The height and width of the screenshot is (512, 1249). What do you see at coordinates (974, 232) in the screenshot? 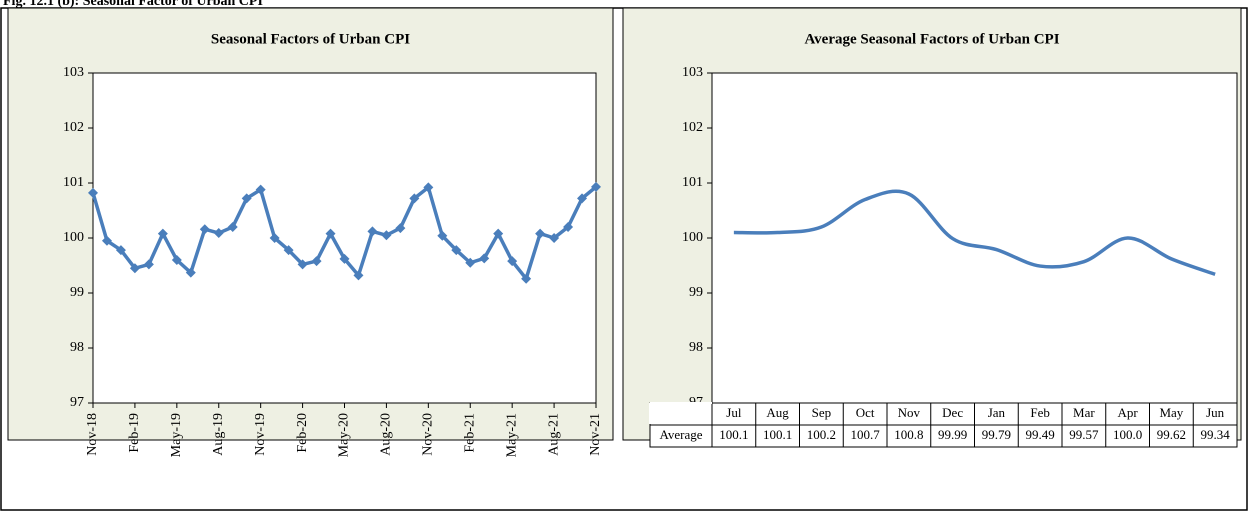
I see `series-line` at bounding box center [974, 232].